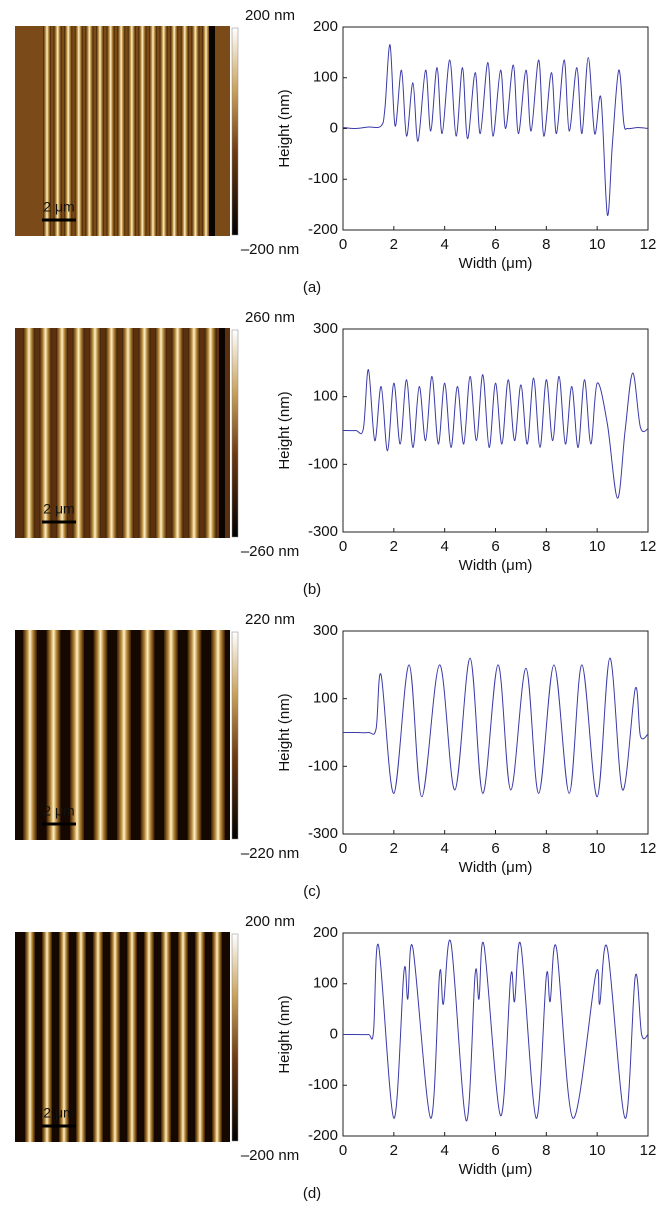 The height and width of the screenshot is (1211, 668). What do you see at coordinates (325, 630) in the screenshot?
I see `y-tick-label: 300` at bounding box center [325, 630].